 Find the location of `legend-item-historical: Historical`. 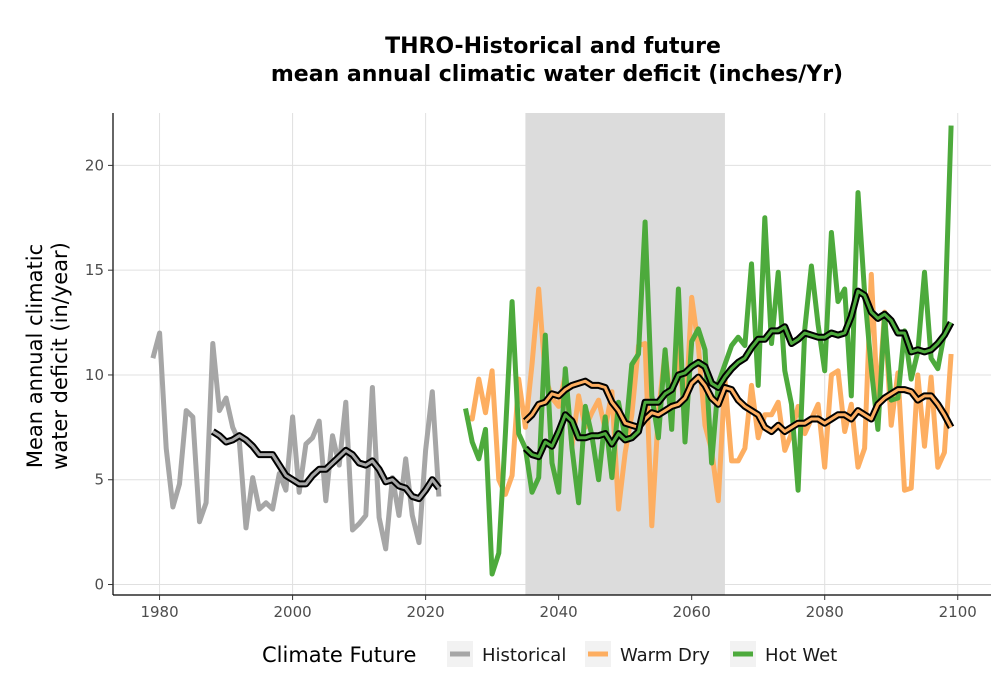

legend-item-historical: Historical is located at coordinates (506, 654).